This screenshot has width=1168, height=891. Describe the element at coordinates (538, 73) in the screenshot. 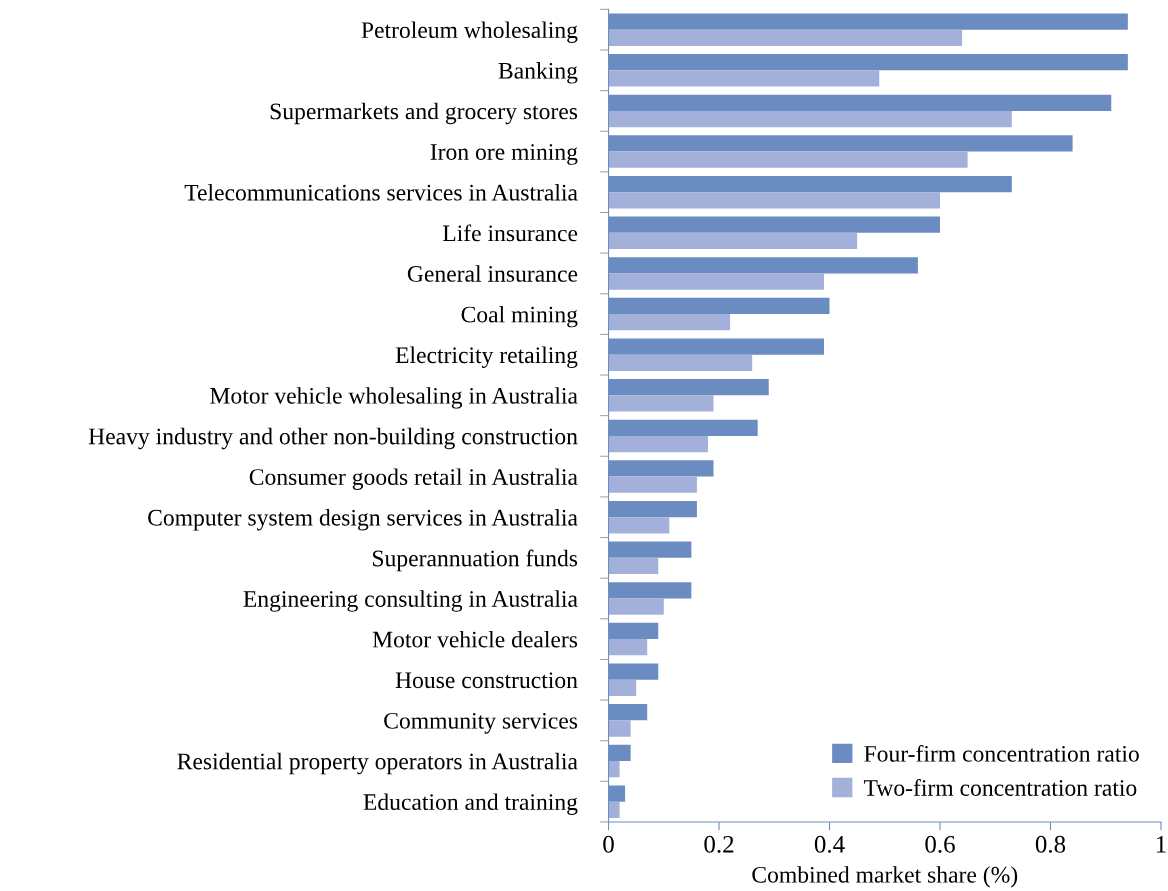

I see `y-tick-label: Banking` at that location.